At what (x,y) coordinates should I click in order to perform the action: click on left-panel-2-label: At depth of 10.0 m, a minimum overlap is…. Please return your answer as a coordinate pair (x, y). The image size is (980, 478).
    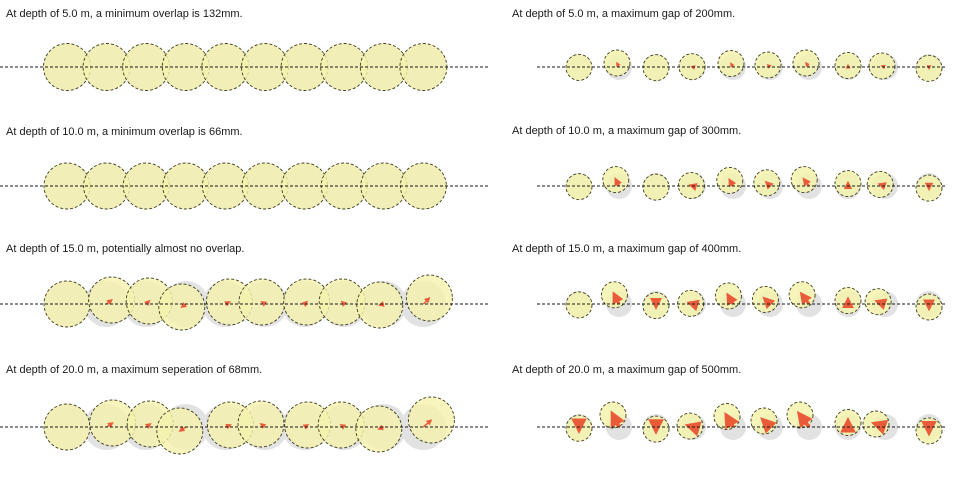
    Looking at the image, I should click on (124, 132).